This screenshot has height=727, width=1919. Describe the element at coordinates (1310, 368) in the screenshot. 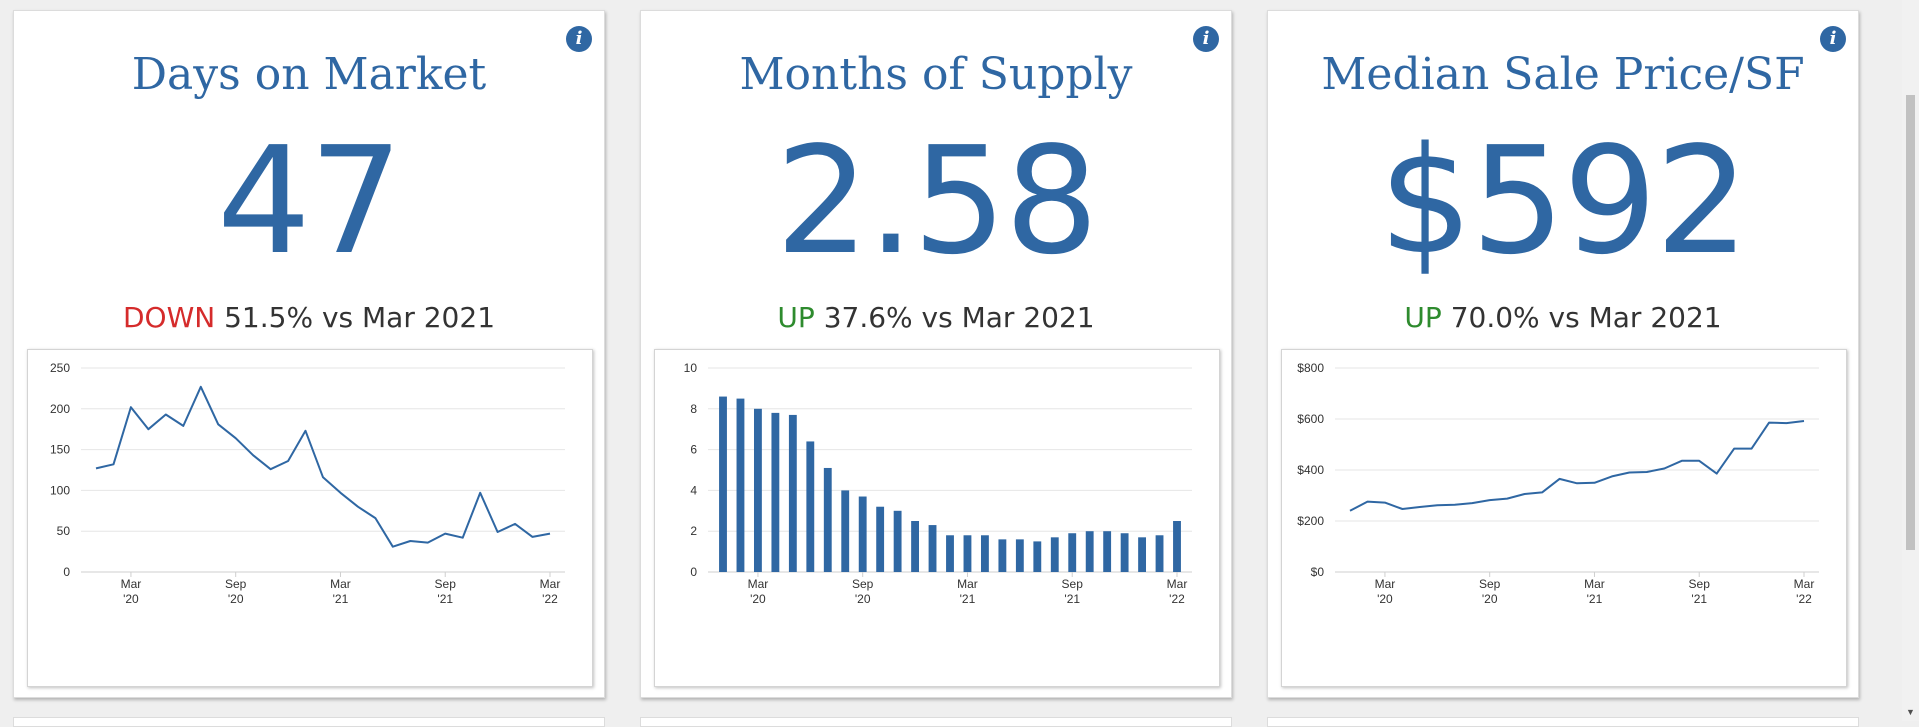

I see `y-tick-label: $800` at that location.